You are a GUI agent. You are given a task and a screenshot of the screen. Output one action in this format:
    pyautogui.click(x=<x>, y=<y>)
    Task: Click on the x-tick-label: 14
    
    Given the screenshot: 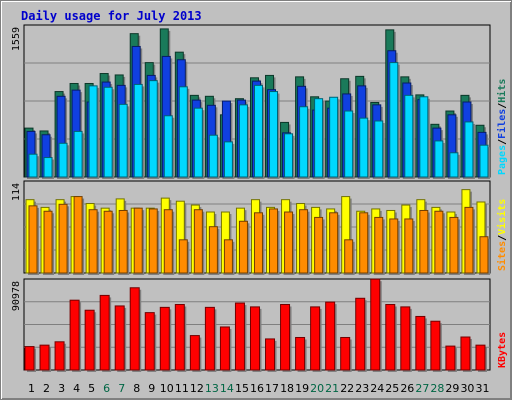 What is the action you would take?
    pyautogui.click(x=227, y=388)
    